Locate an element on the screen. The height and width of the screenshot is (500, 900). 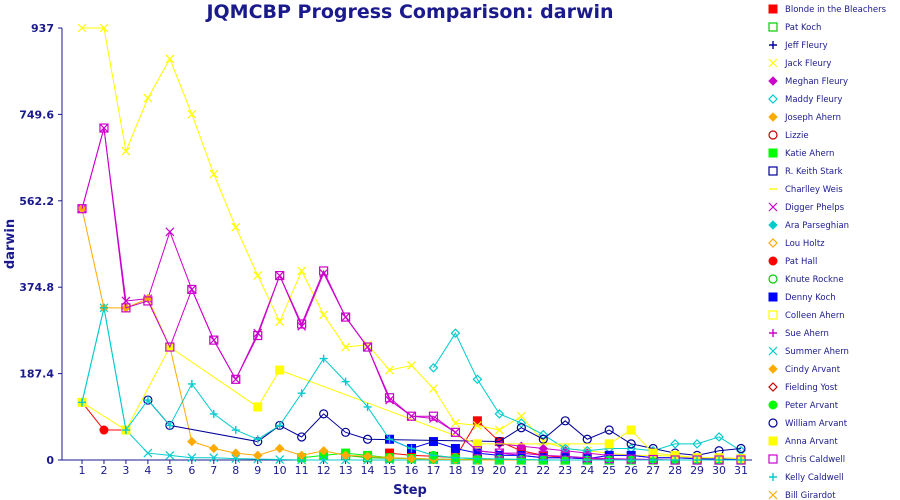
x-tick-label: 1 is located at coordinates (82, 470).